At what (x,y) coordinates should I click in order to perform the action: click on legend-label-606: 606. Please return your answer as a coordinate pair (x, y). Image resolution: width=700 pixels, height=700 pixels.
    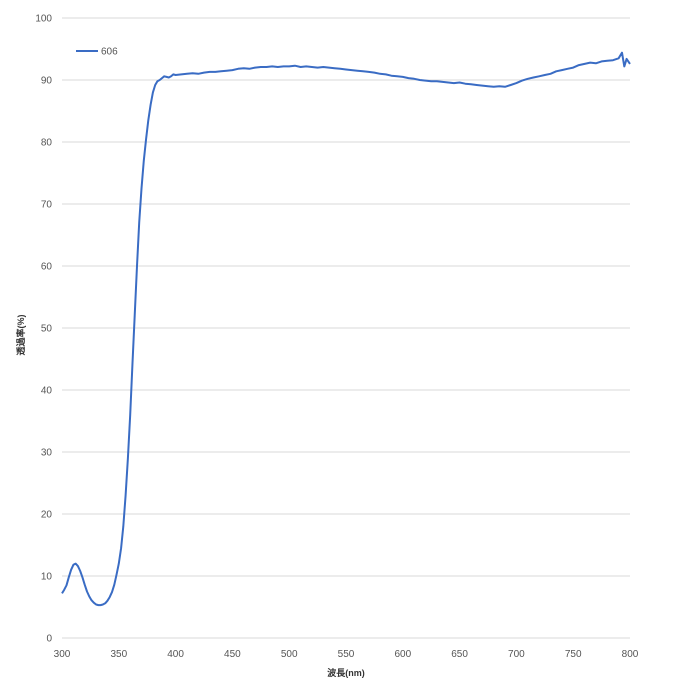
    Looking at the image, I should click on (109, 52).